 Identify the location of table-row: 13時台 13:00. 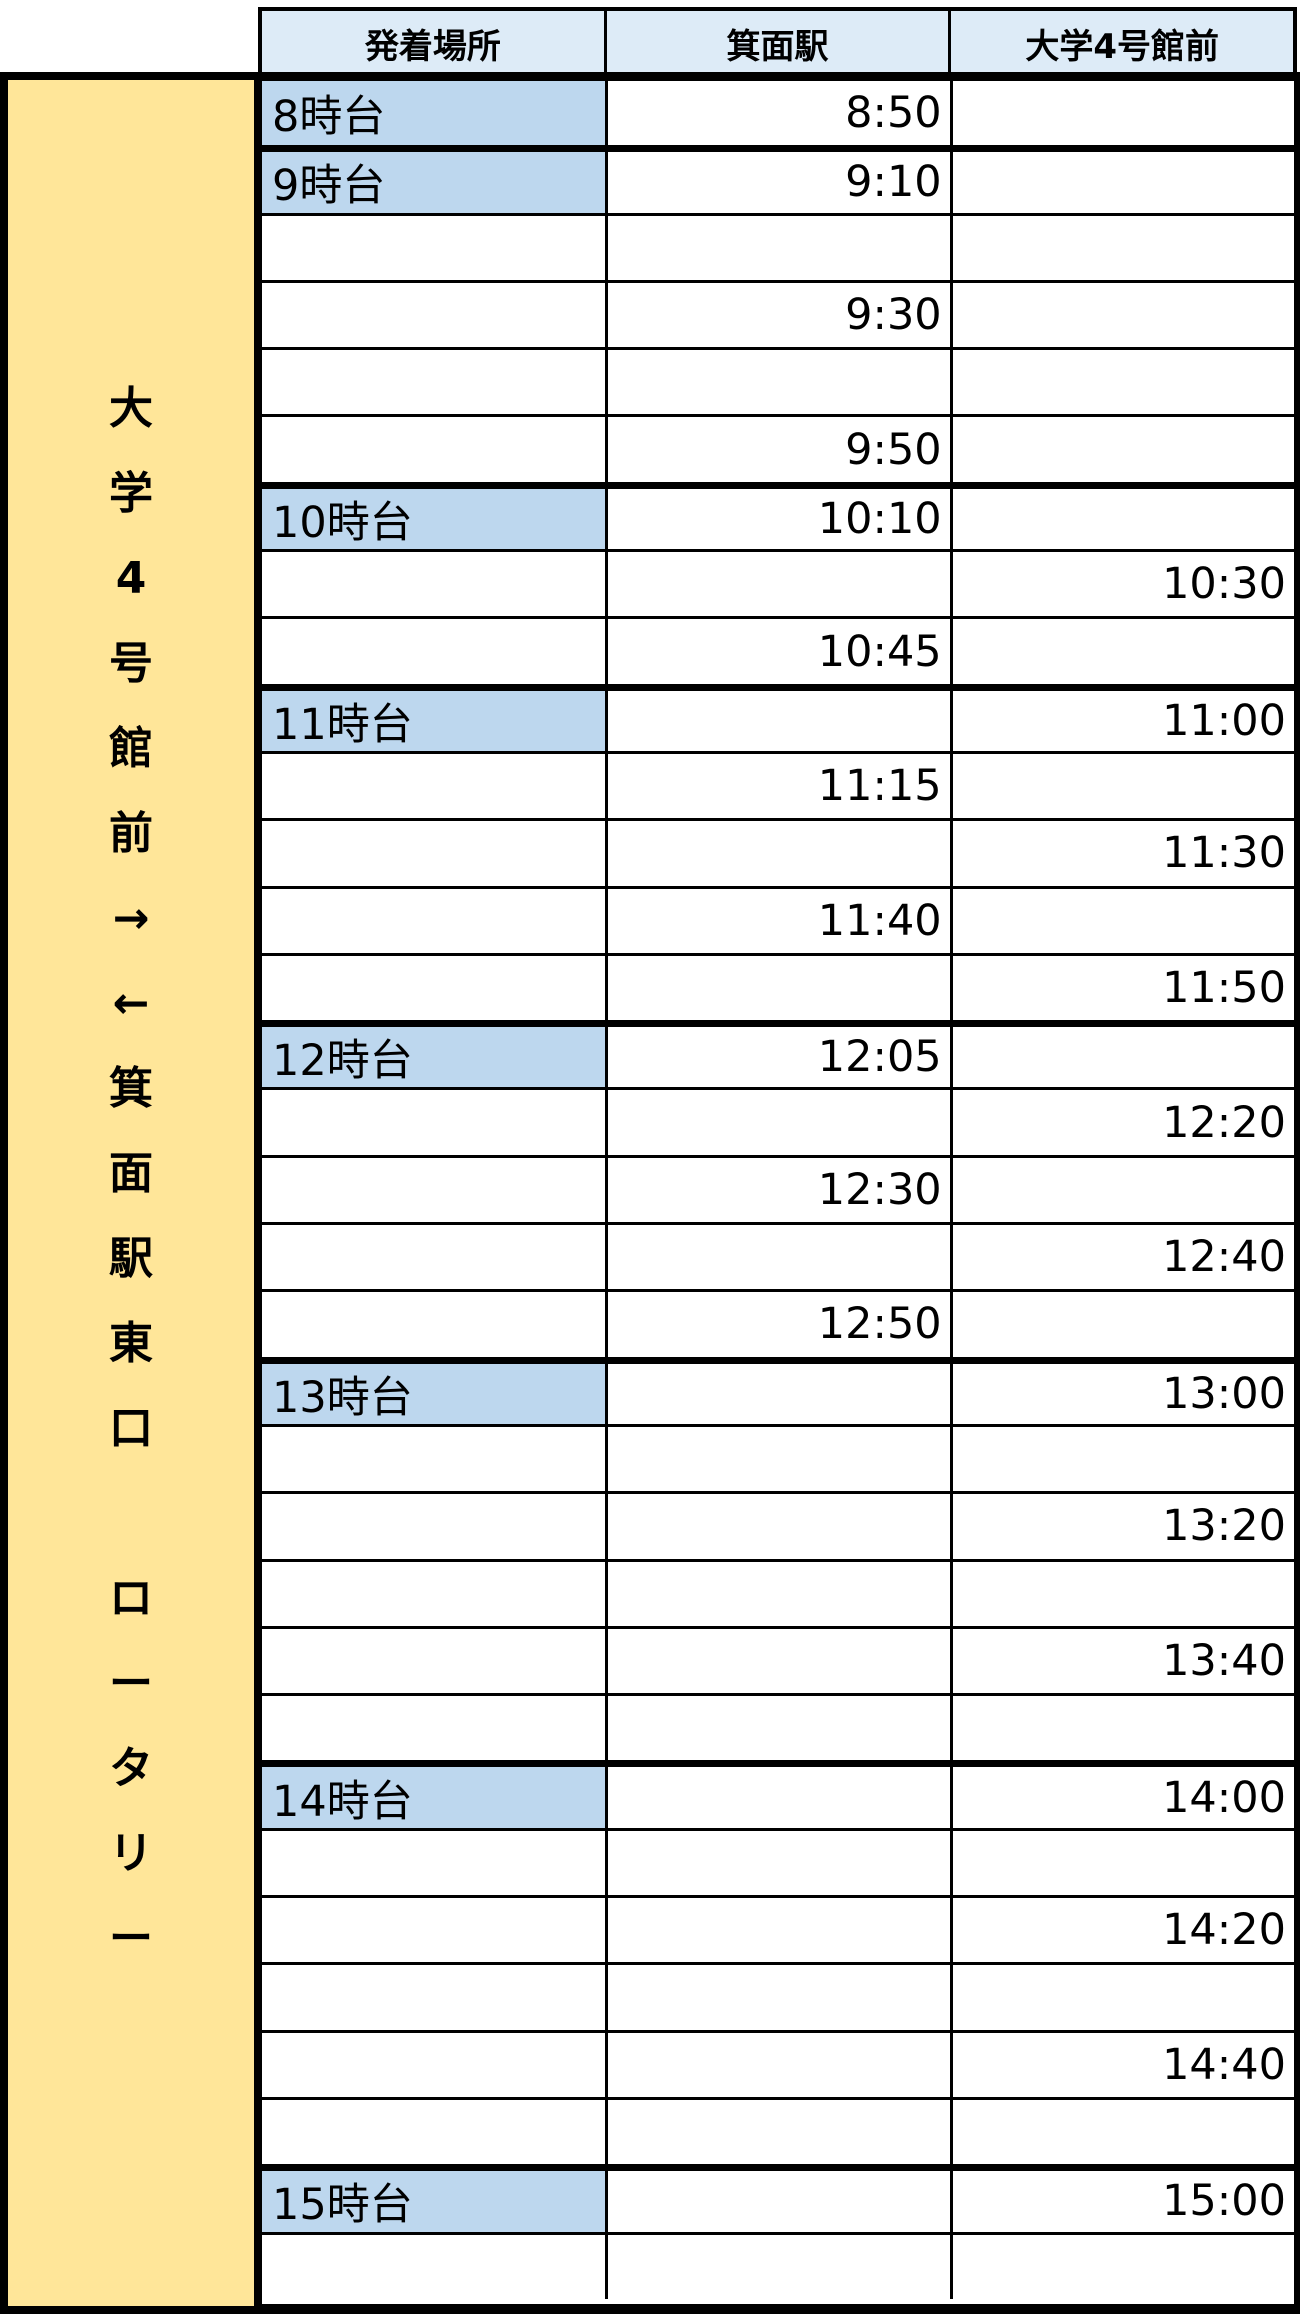
(778, 1390).